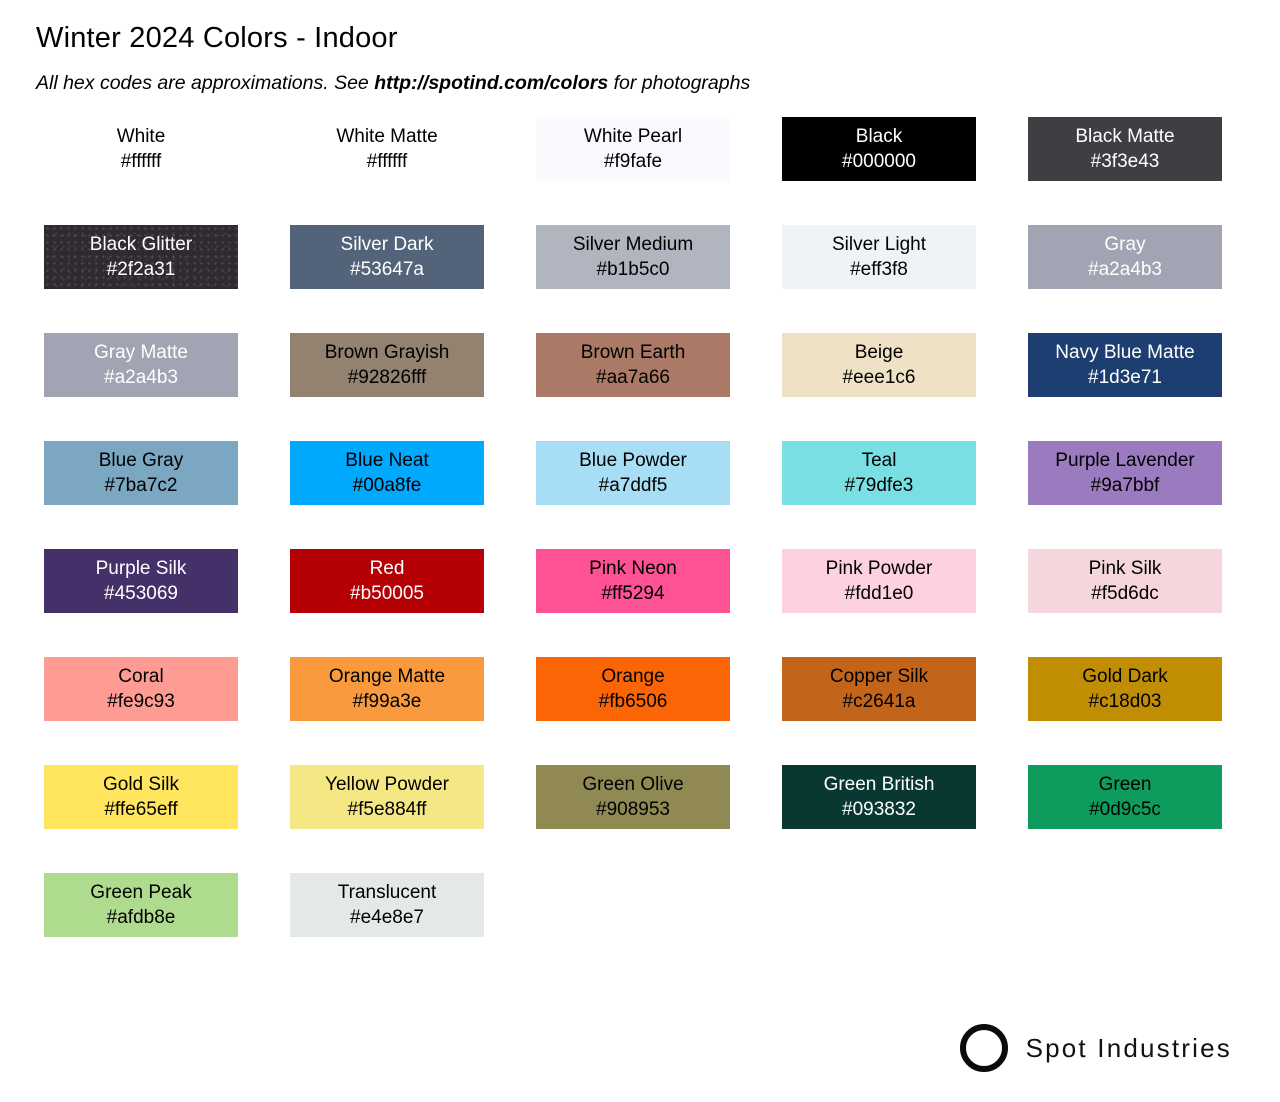 The width and height of the screenshot is (1280, 1102). What do you see at coordinates (387, 905) in the screenshot?
I see `color-swatch: Translucent #e4e8e7` at bounding box center [387, 905].